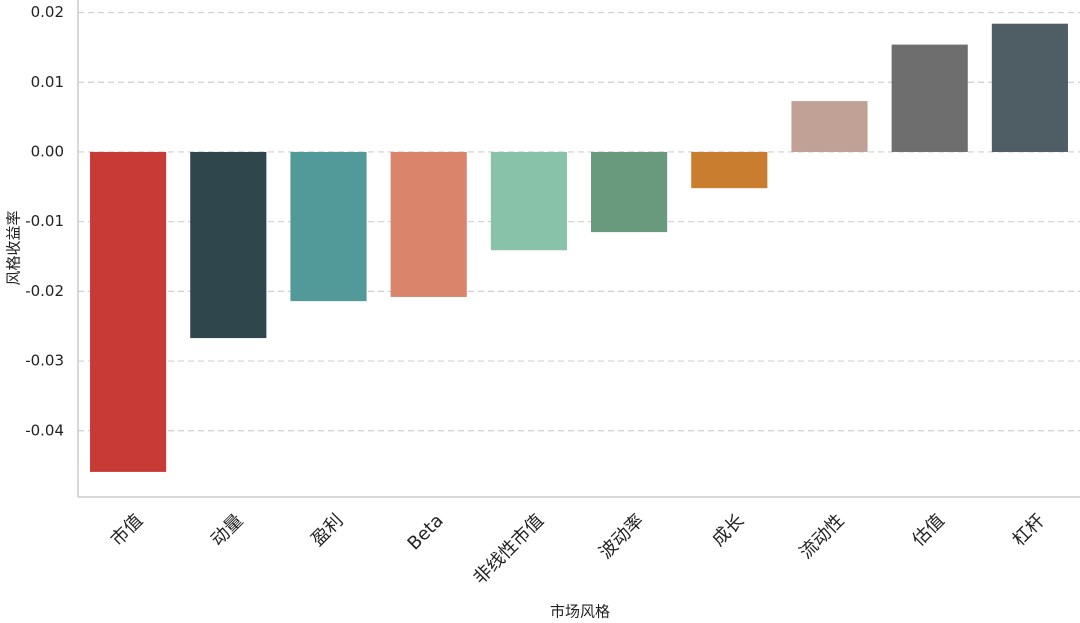 The image size is (1080, 623). Describe the element at coordinates (1029, 530) in the screenshot. I see `x-tick-label: 杠杆` at that location.